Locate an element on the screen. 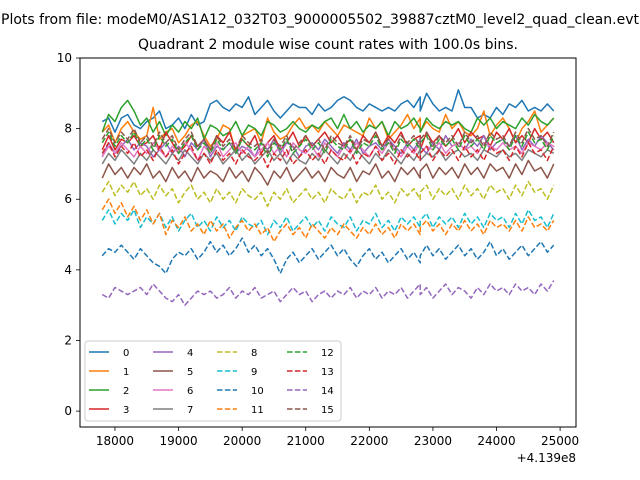 The height and width of the screenshot is (480, 640). legend-label-1: 1 is located at coordinates (126, 372).